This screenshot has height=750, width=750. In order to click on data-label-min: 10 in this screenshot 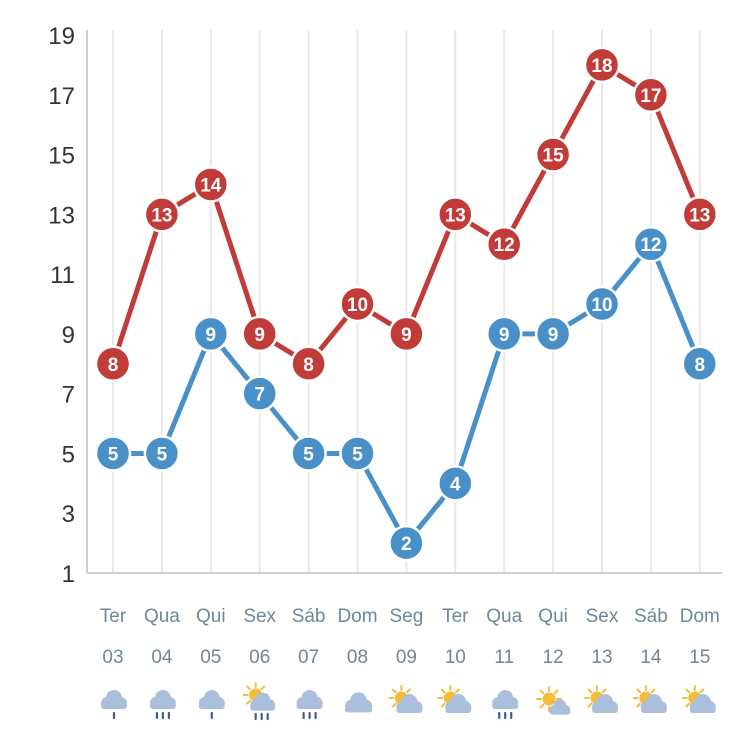, I will do `click(601, 305)`.